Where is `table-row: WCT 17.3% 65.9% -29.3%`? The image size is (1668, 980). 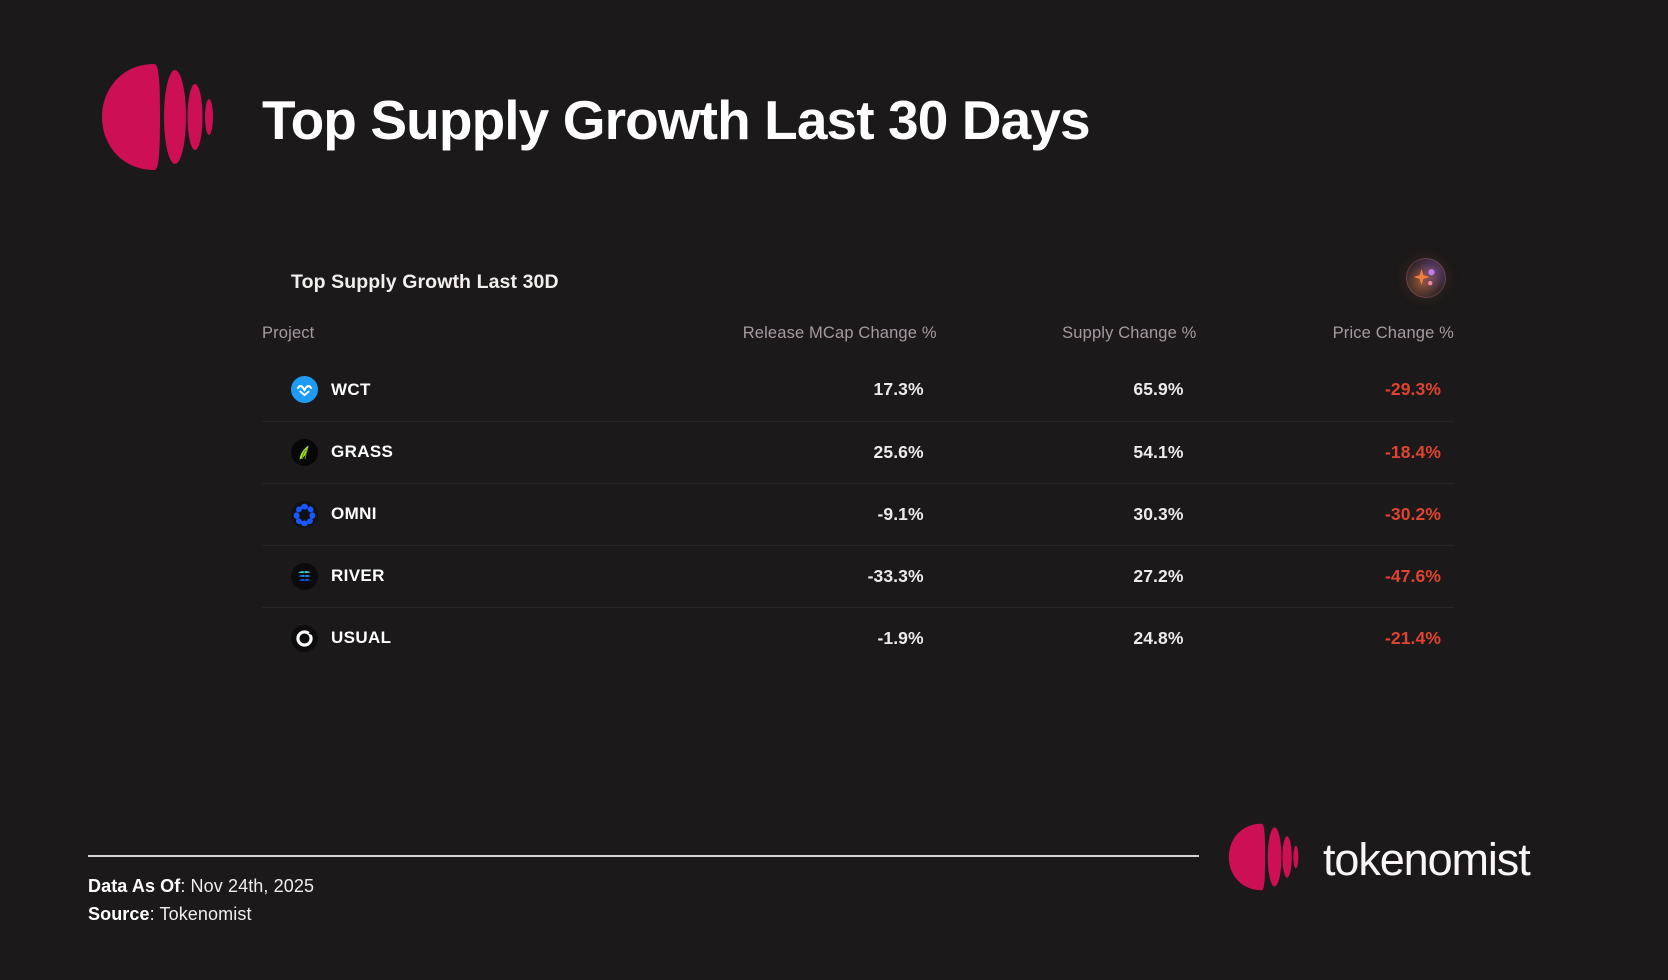
table-row: WCT 17.3% 65.9% -29.3% is located at coordinates (858, 390).